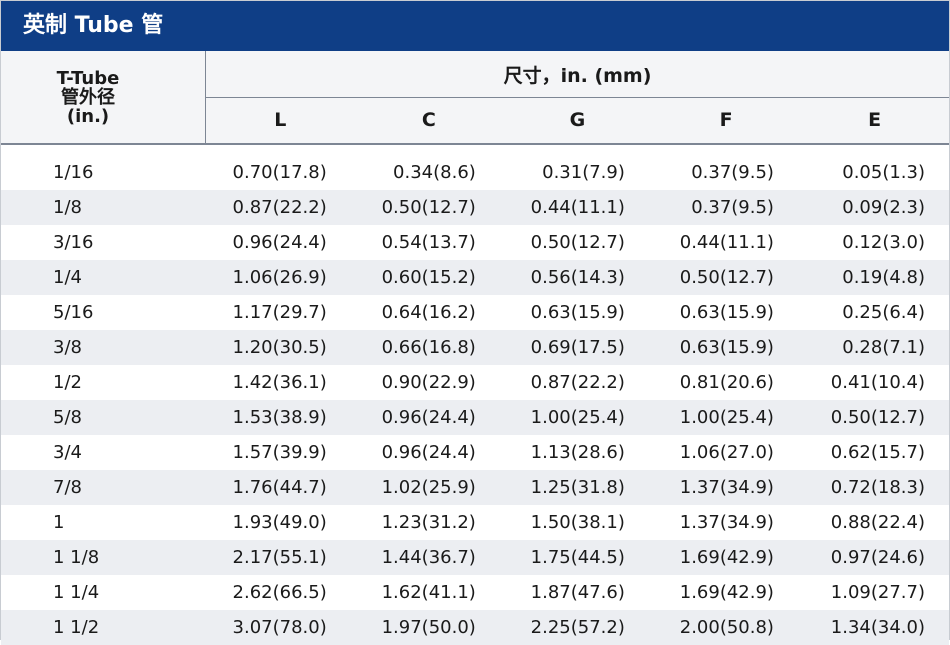 The height and width of the screenshot is (645, 950). I want to click on dimension-cell-l: 0.87(22.2), so click(279, 207).